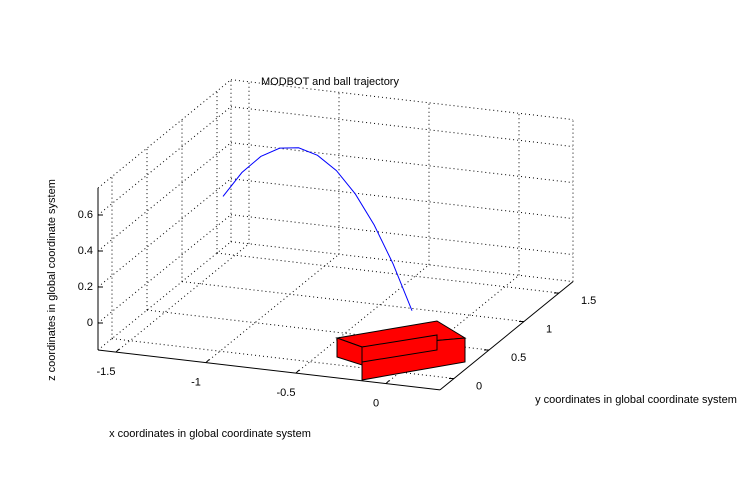 The width and height of the screenshot is (751, 501). What do you see at coordinates (376, 404) in the screenshot?
I see `x-tick-label: 0` at bounding box center [376, 404].